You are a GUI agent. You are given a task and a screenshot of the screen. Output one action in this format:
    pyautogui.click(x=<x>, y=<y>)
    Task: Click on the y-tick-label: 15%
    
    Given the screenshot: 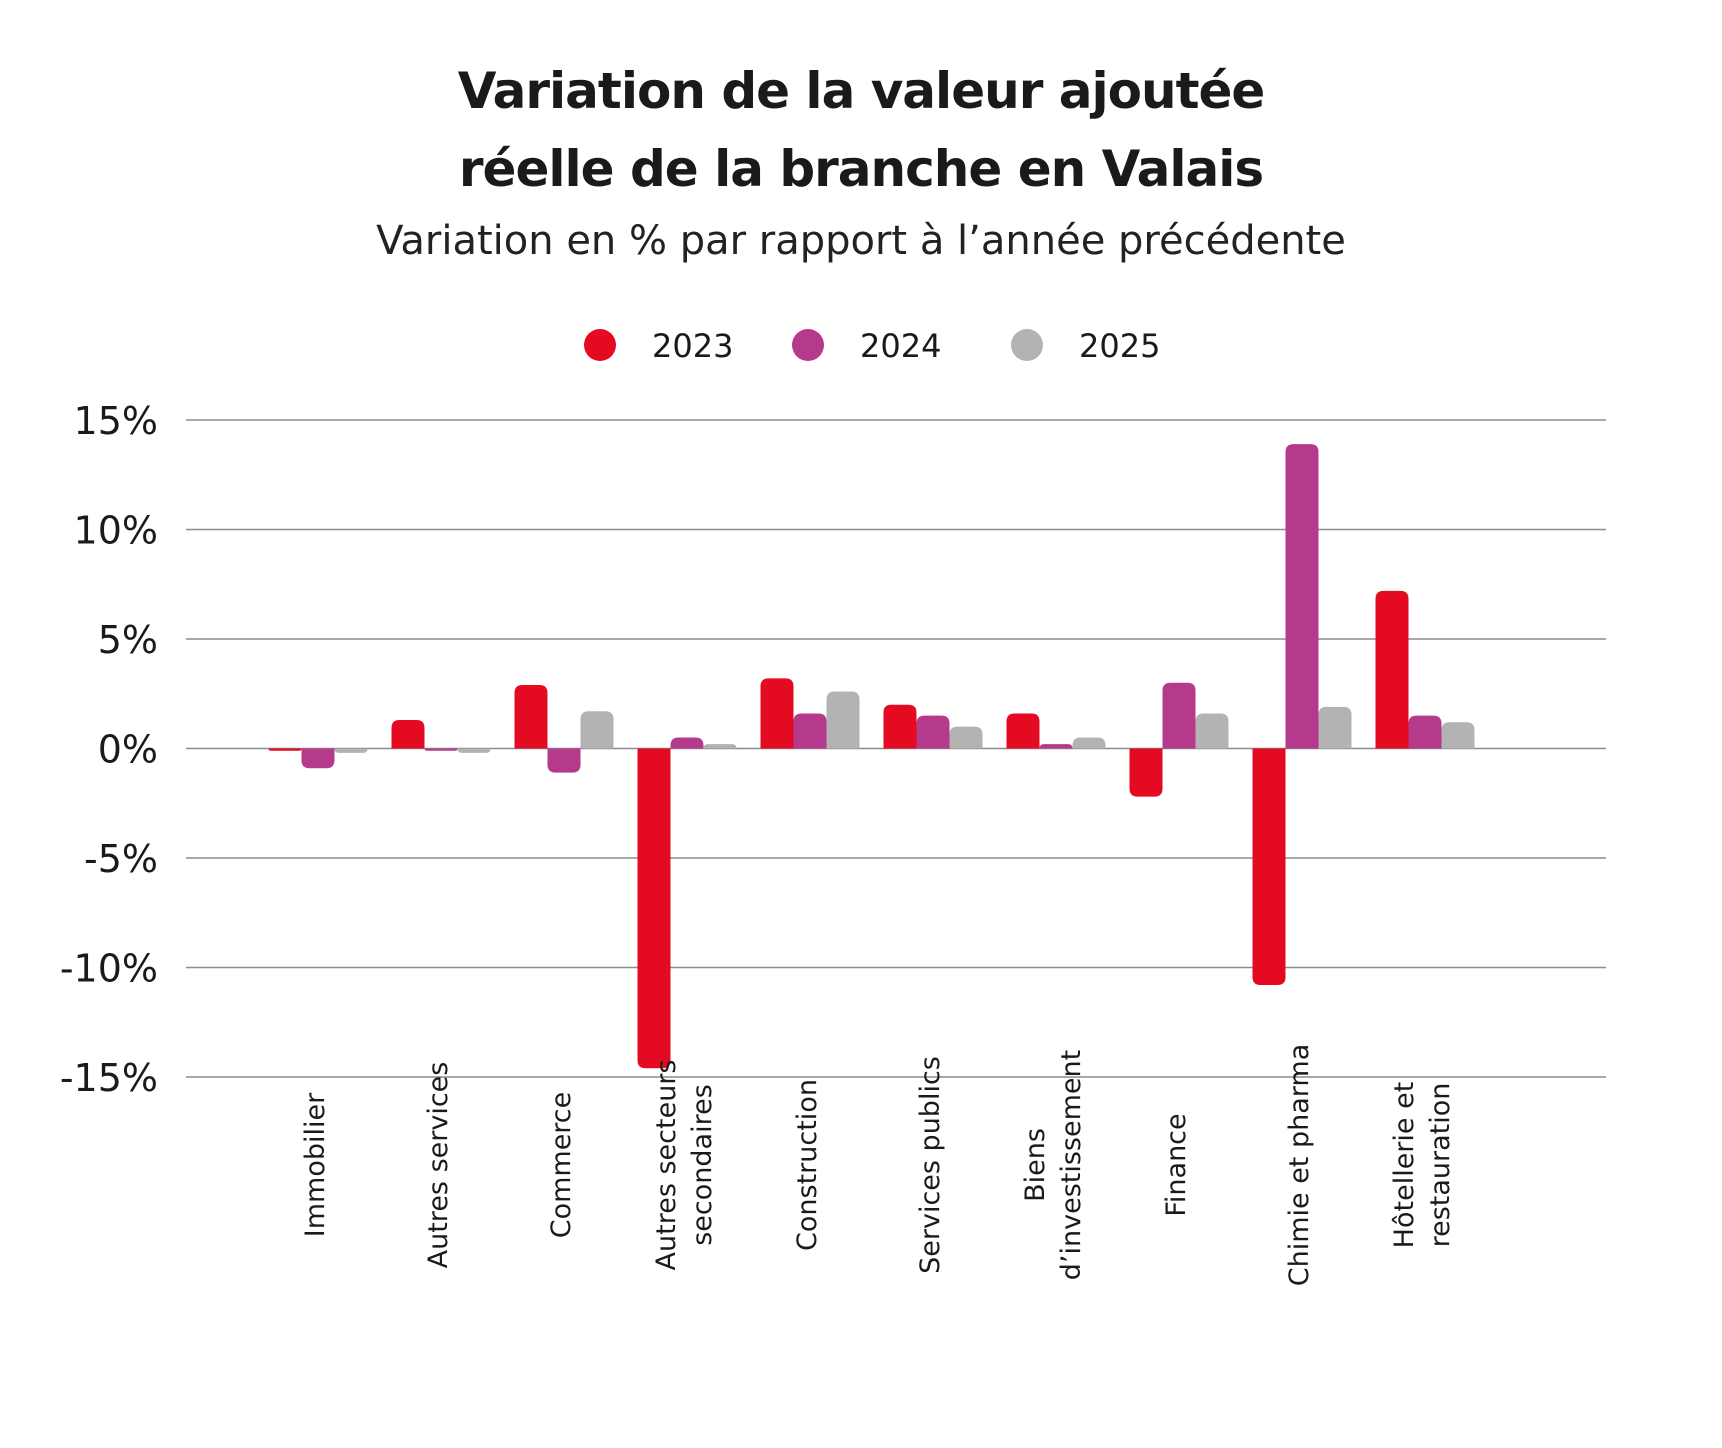 What is the action you would take?
    pyautogui.click(x=116, y=421)
    